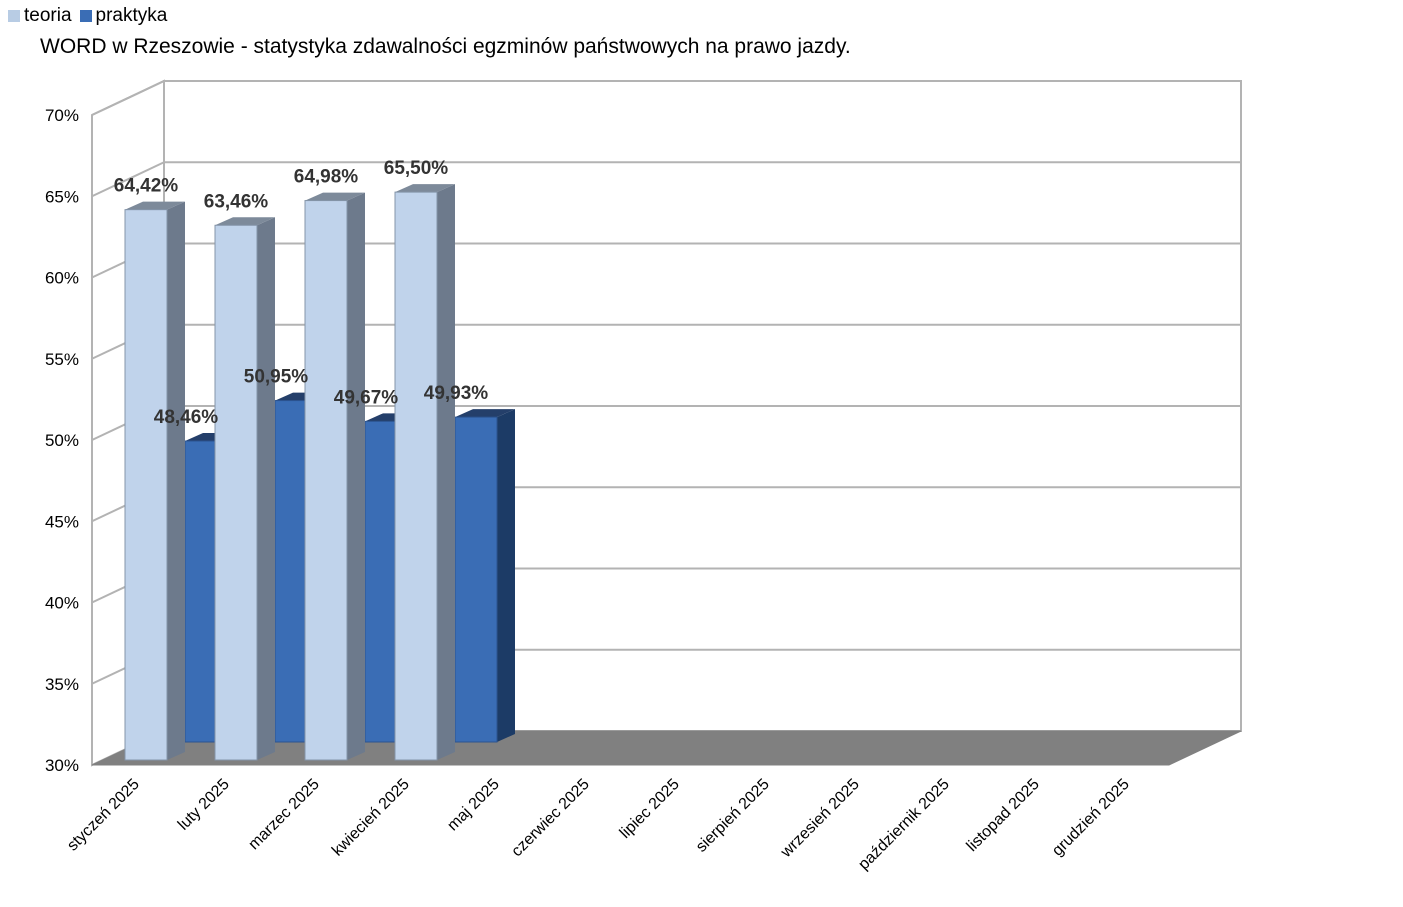 Image resolution: width=1403 pixels, height=907 pixels. I want to click on bar-praktyka, so click(484, 576).